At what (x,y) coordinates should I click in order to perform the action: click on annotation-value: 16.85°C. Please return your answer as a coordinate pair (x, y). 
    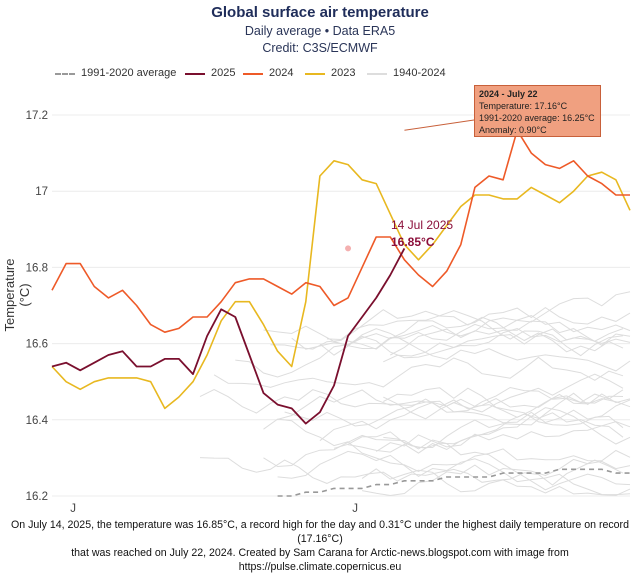
    Looking at the image, I should click on (413, 242).